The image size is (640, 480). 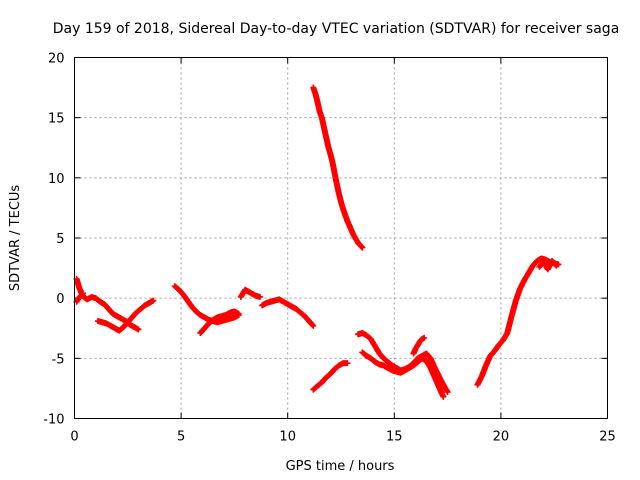 What do you see at coordinates (342, 437) in the screenshot?
I see `x-tick-labels: 0 5 10 15 20 25` at bounding box center [342, 437].